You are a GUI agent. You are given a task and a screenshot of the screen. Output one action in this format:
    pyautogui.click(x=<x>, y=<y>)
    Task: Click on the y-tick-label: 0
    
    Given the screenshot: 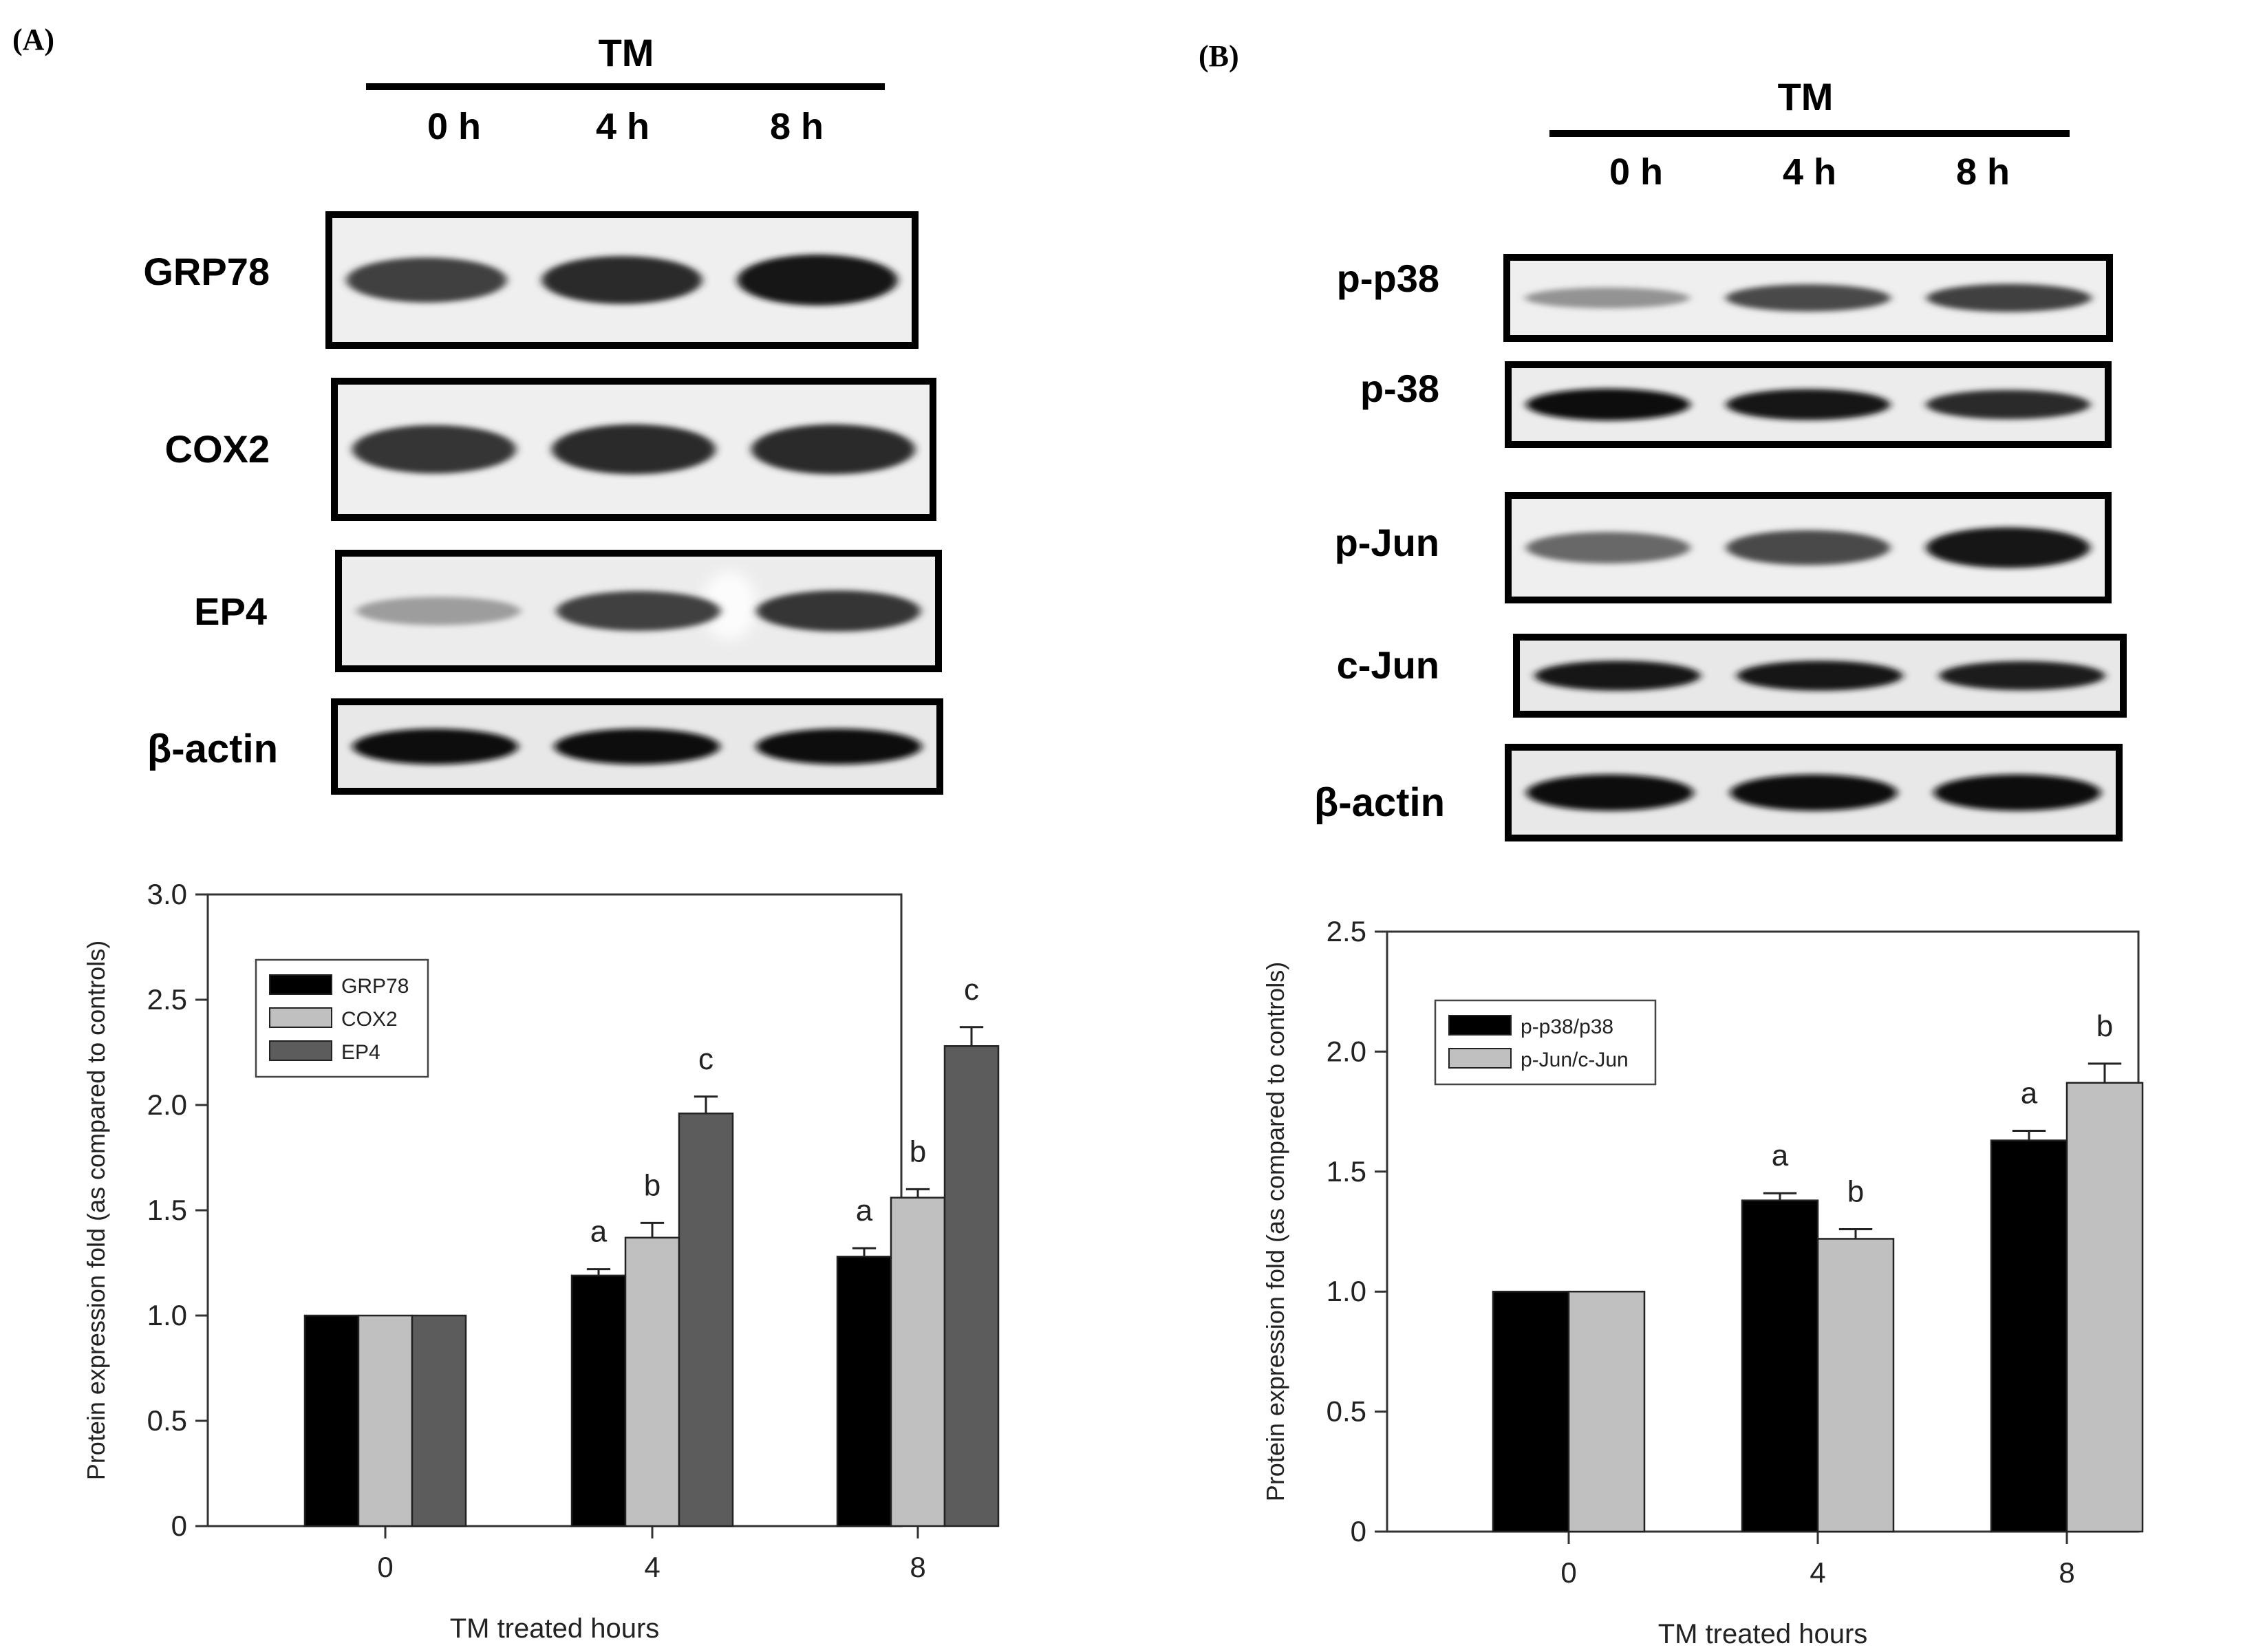 What is the action you would take?
    pyautogui.click(x=1359, y=1531)
    